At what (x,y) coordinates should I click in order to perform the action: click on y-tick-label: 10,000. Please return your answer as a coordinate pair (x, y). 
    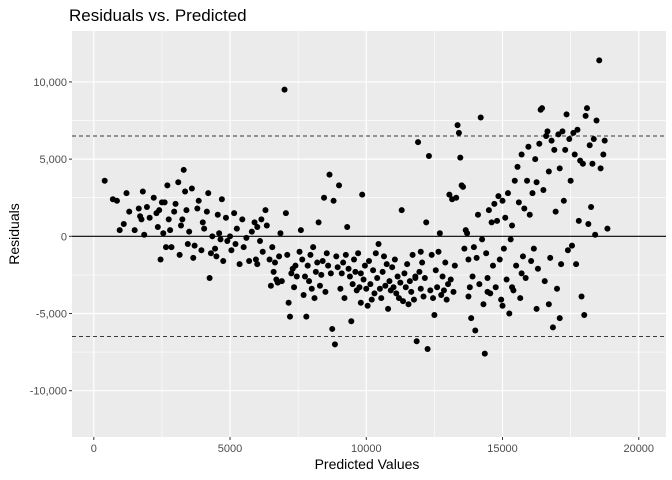
    Looking at the image, I should click on (50, 83).